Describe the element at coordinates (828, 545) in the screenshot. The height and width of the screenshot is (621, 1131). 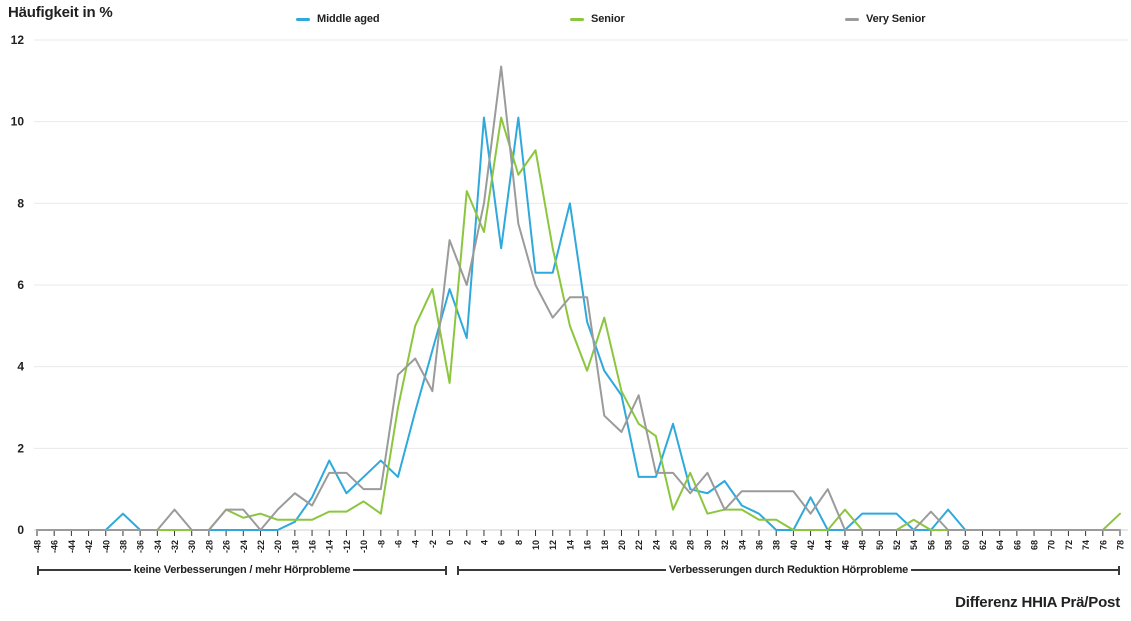
I see `svg-text: 44` at that location.